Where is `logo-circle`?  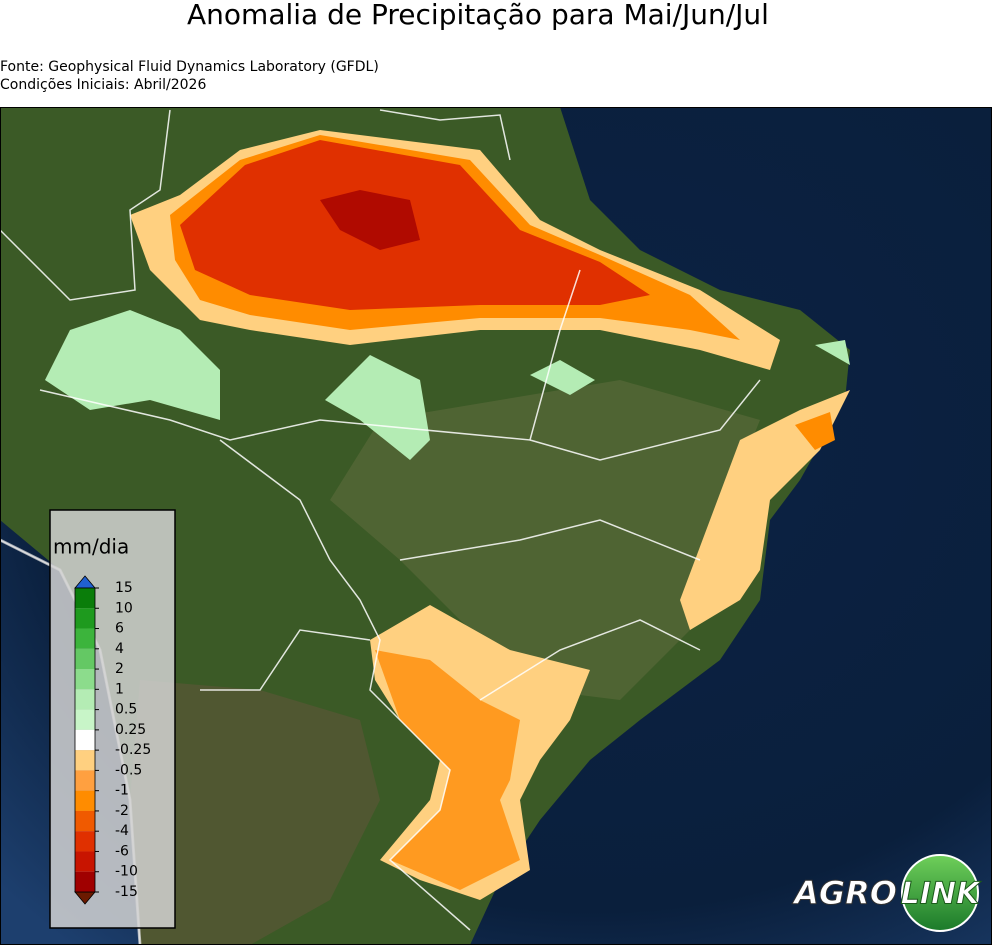
logo-circle is located at coordinates (940, 893).